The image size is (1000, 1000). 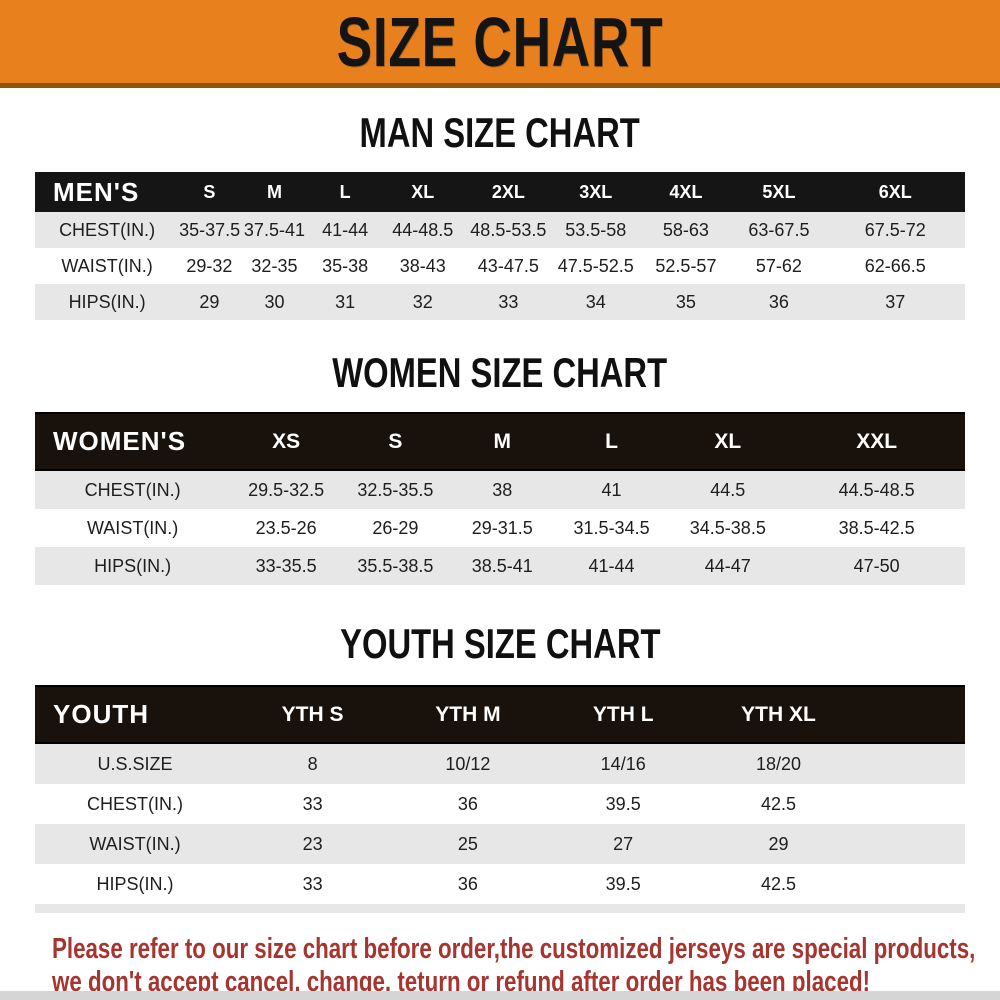 What do you see at coordinates (500, 844) in the screenshot?
I see `table-row: WAIST(IN.) 23 25 27 29` at bounding box center [500, 844].